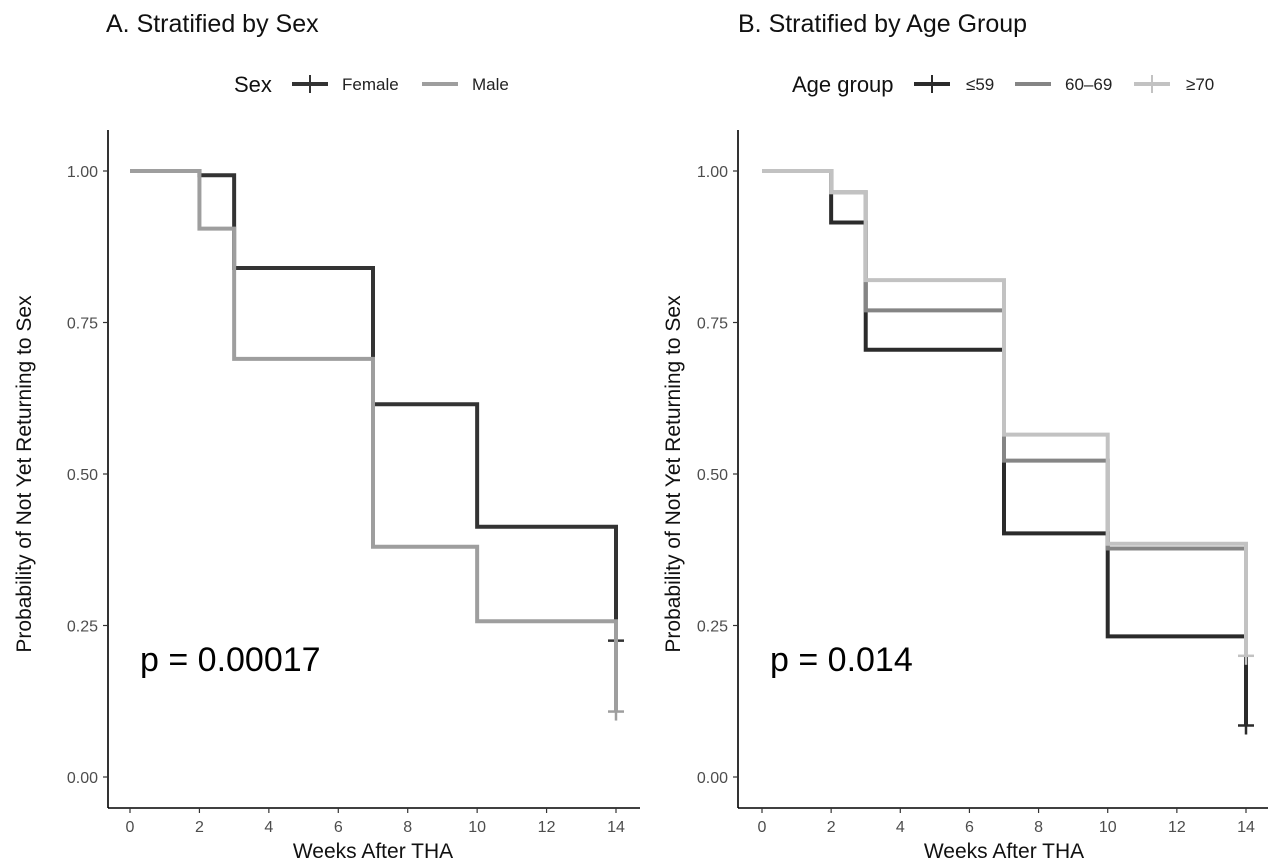 This screenshot has height=864, width=1268. I want to click on legend-item-ge70: ≥70, so click(1174, 84).